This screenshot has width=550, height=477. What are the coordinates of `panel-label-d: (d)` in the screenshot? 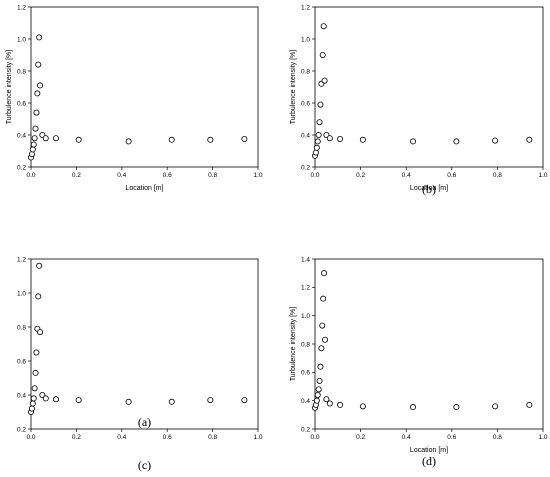 It's located at (429, 461).